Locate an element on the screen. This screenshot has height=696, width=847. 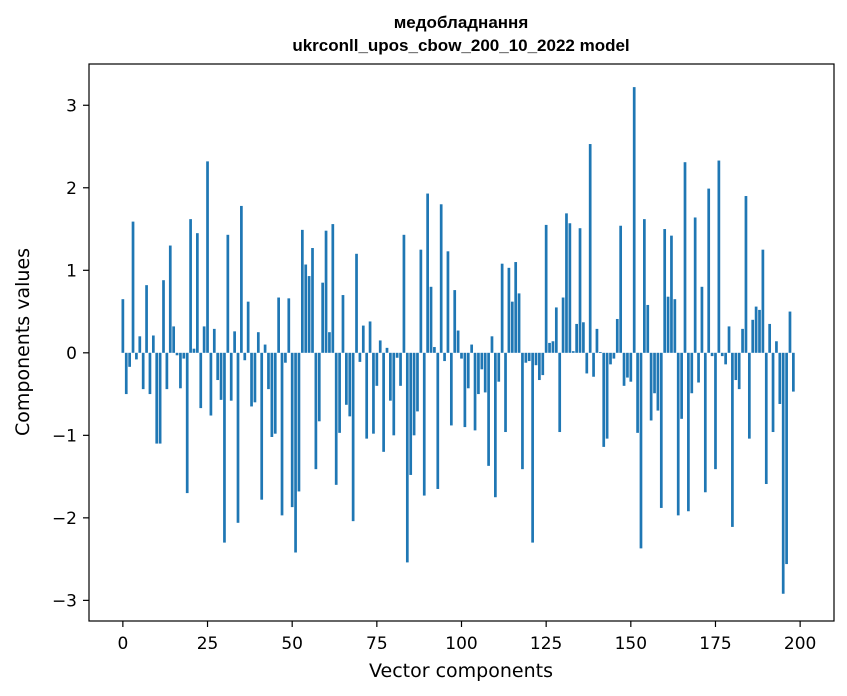
y-tick-label: −3 is located at coordinates (64, 601).